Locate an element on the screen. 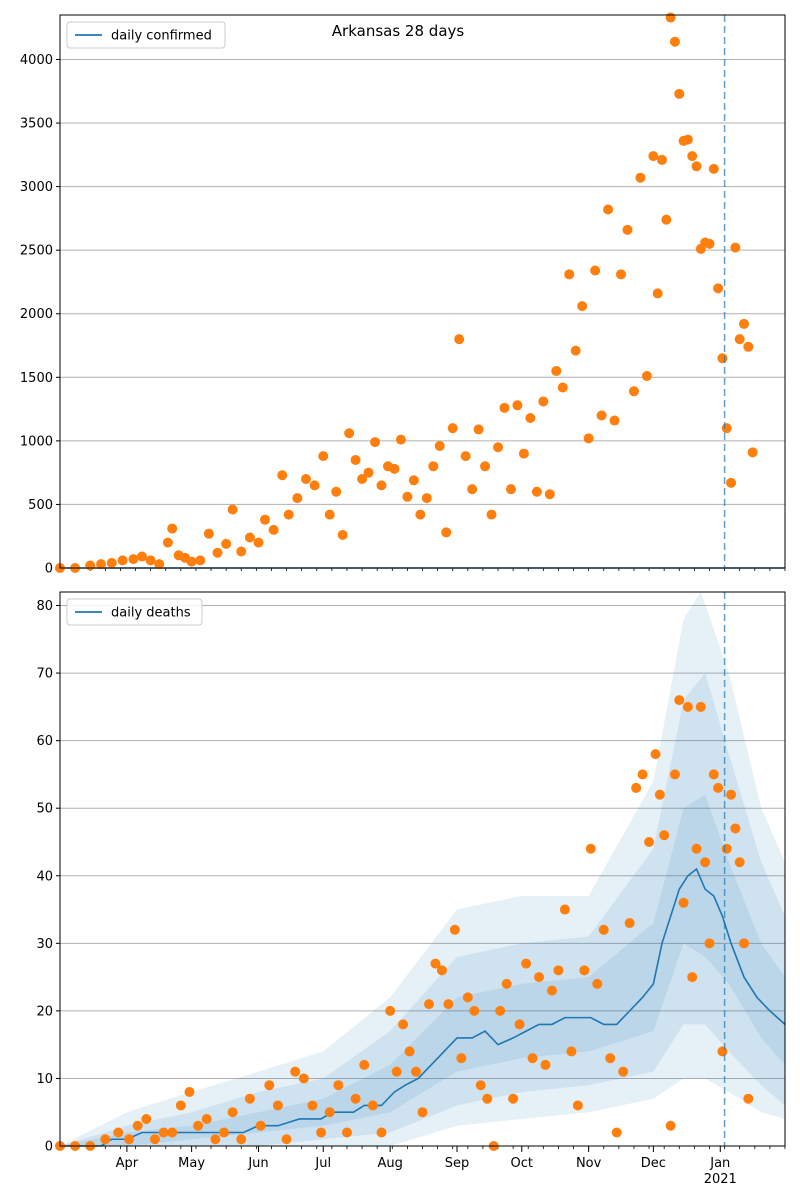 The image size is (800, 1200). legend-box is located at coordinates (146, 35).